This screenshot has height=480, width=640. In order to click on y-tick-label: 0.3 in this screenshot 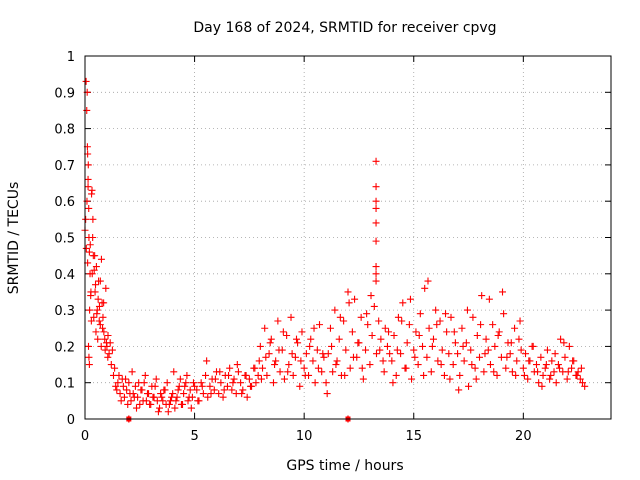, I will do `click(64, 311)`.